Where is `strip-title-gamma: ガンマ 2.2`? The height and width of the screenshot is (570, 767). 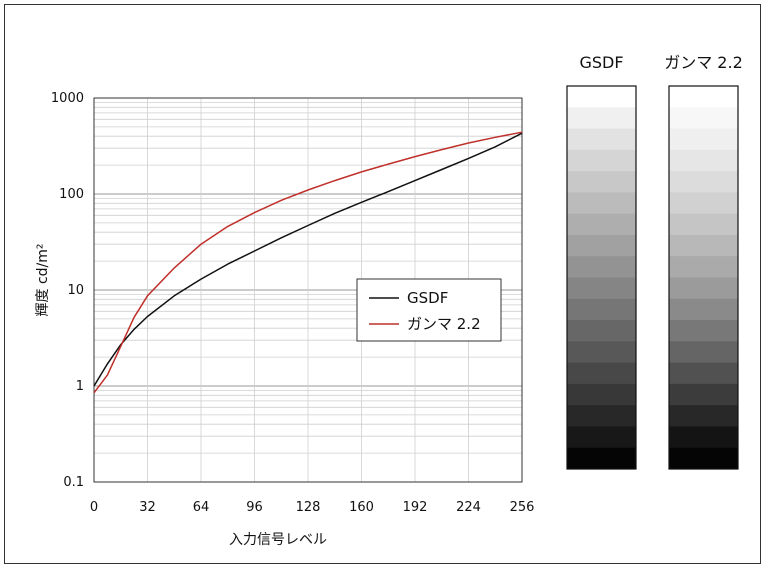 strip-title-gamma: ガンマ 2.2 is located at coordinates (703, 62).